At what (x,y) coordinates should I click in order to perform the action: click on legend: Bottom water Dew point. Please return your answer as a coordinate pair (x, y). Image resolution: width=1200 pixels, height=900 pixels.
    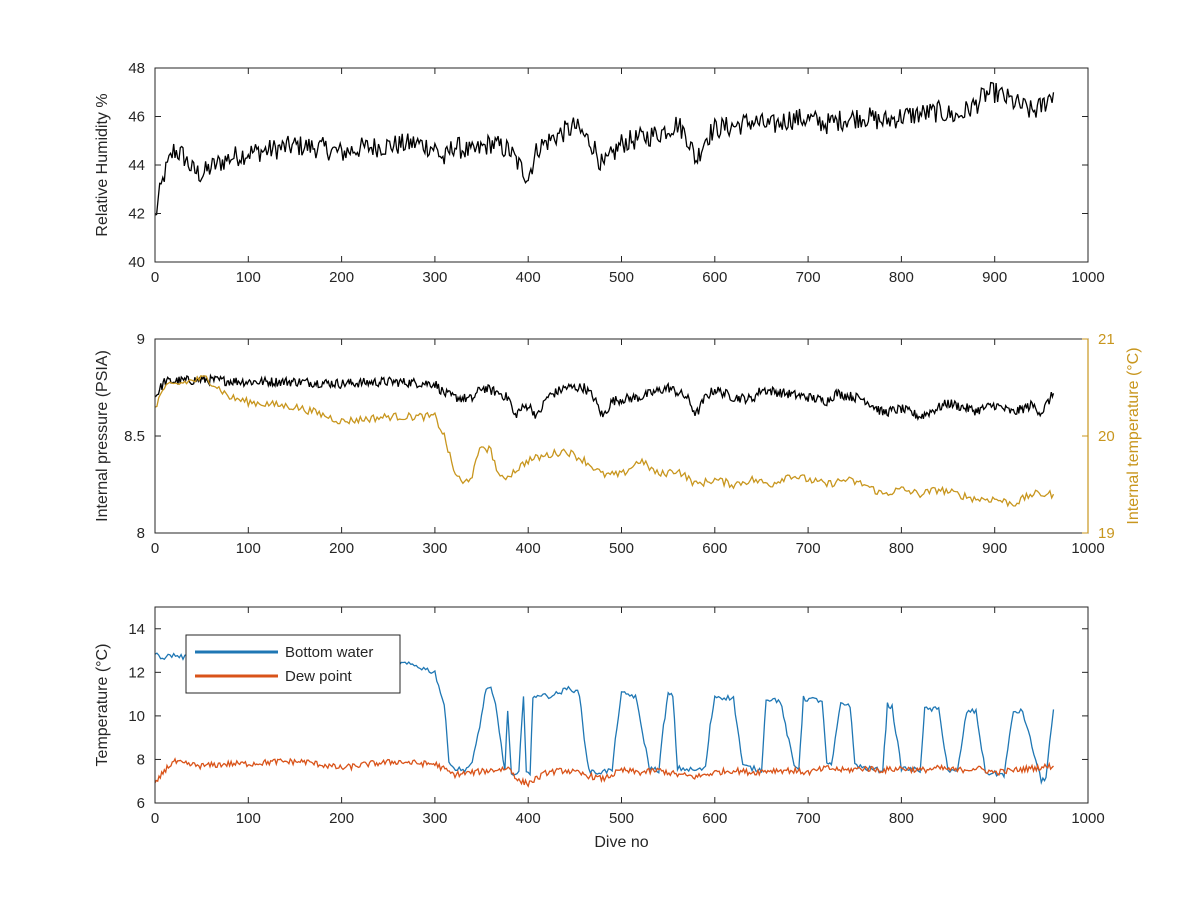
    Looking at the image, I should click on (293, 664).